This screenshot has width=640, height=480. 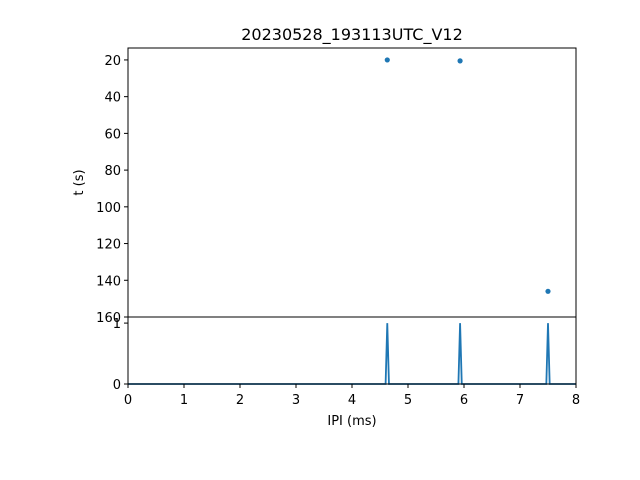 I want to click on bottom-y-axis: 01, so click(x=120, y=355).